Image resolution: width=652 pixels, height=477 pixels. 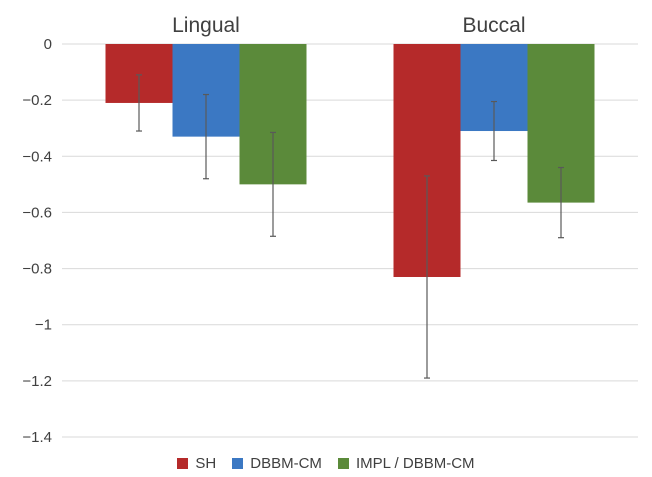 I want to click on legend-swatch-impl-dbbm-cm, so click(x=343, y=463).